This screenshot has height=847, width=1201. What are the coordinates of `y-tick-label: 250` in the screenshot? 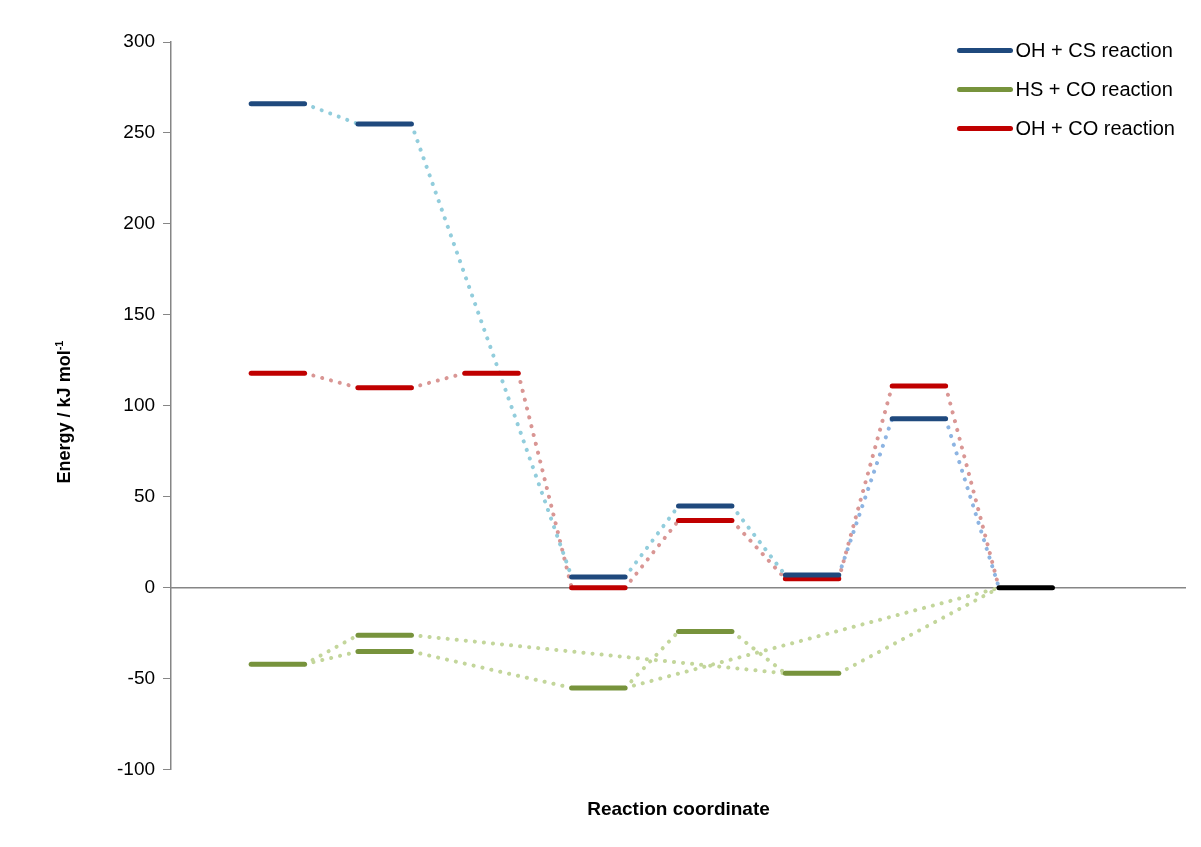 It's located at (139, 132).